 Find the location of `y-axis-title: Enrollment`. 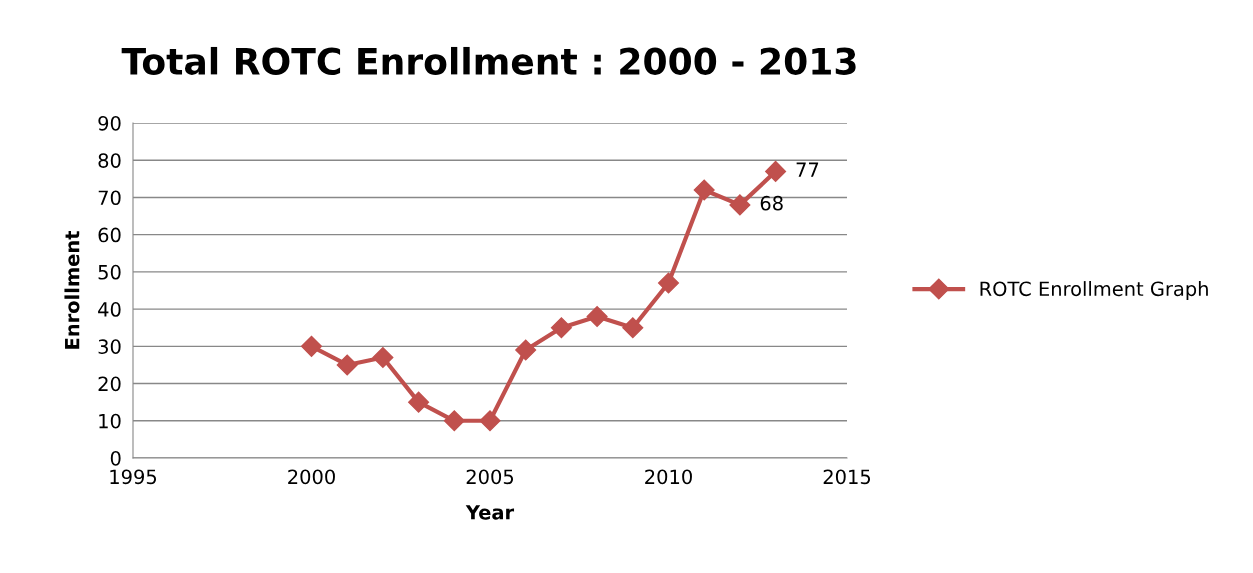

y-axis-title: Enrollment is located at coordinates (72, 289).